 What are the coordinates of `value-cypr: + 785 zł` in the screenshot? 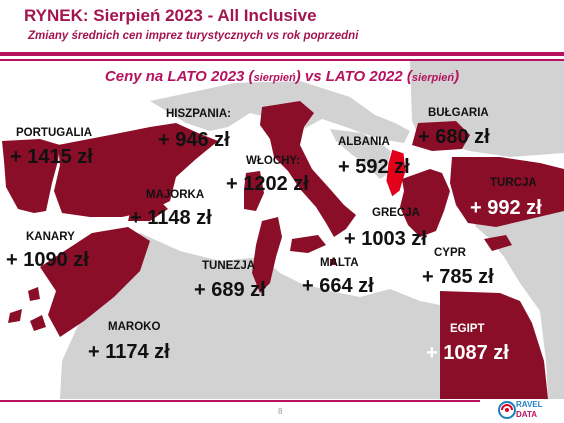 It's located at (458, 277).